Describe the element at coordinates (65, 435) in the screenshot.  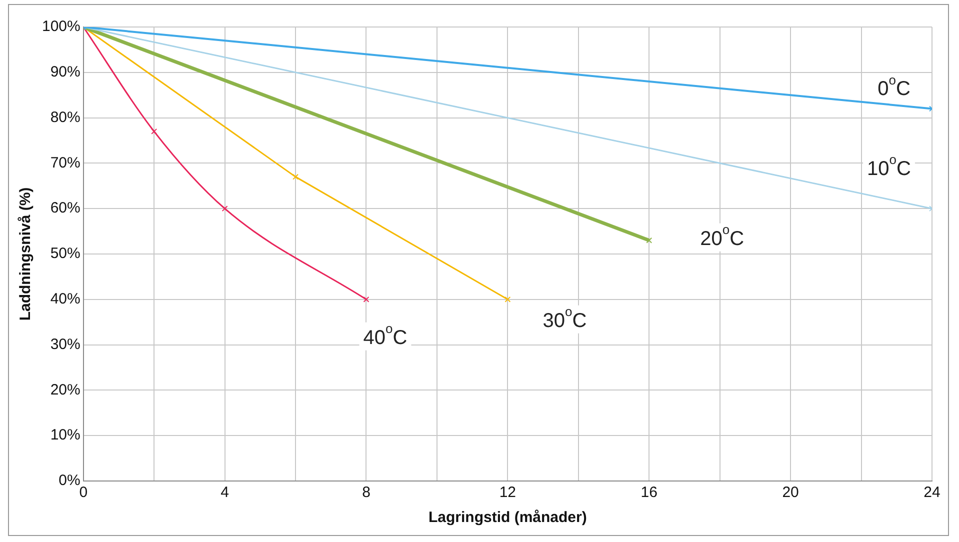
I see `y-tick-label: 10%` at that location.